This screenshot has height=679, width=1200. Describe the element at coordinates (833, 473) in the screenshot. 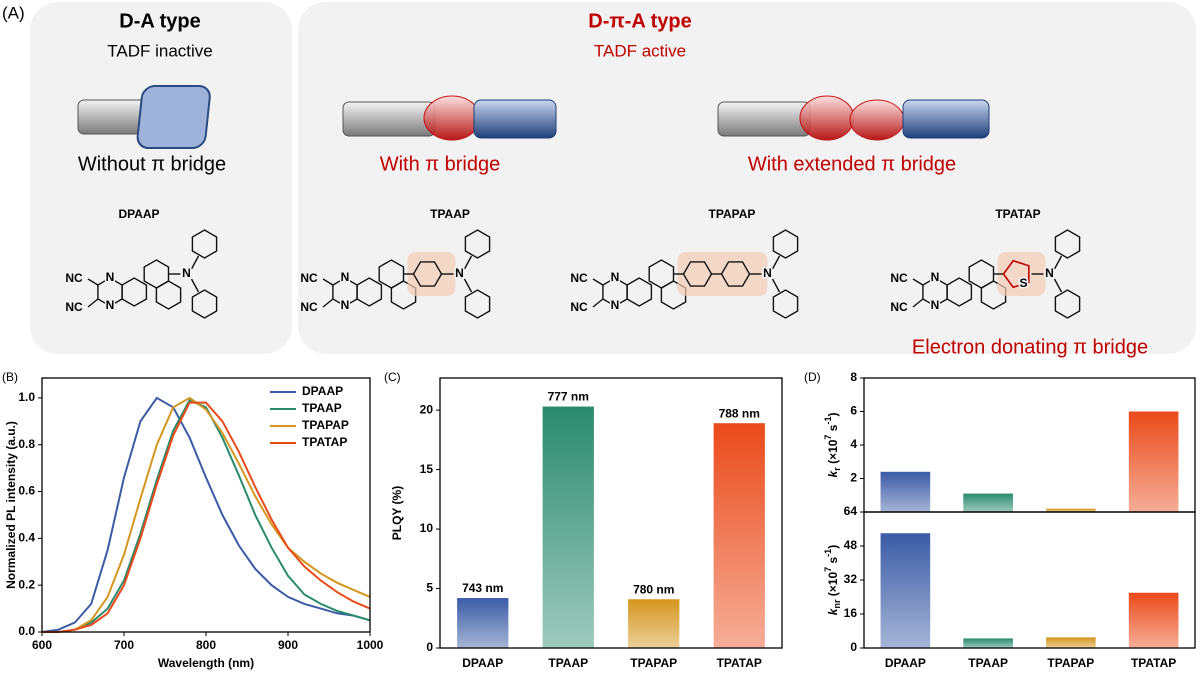

I see `y-axis-label-part: k` at that location.